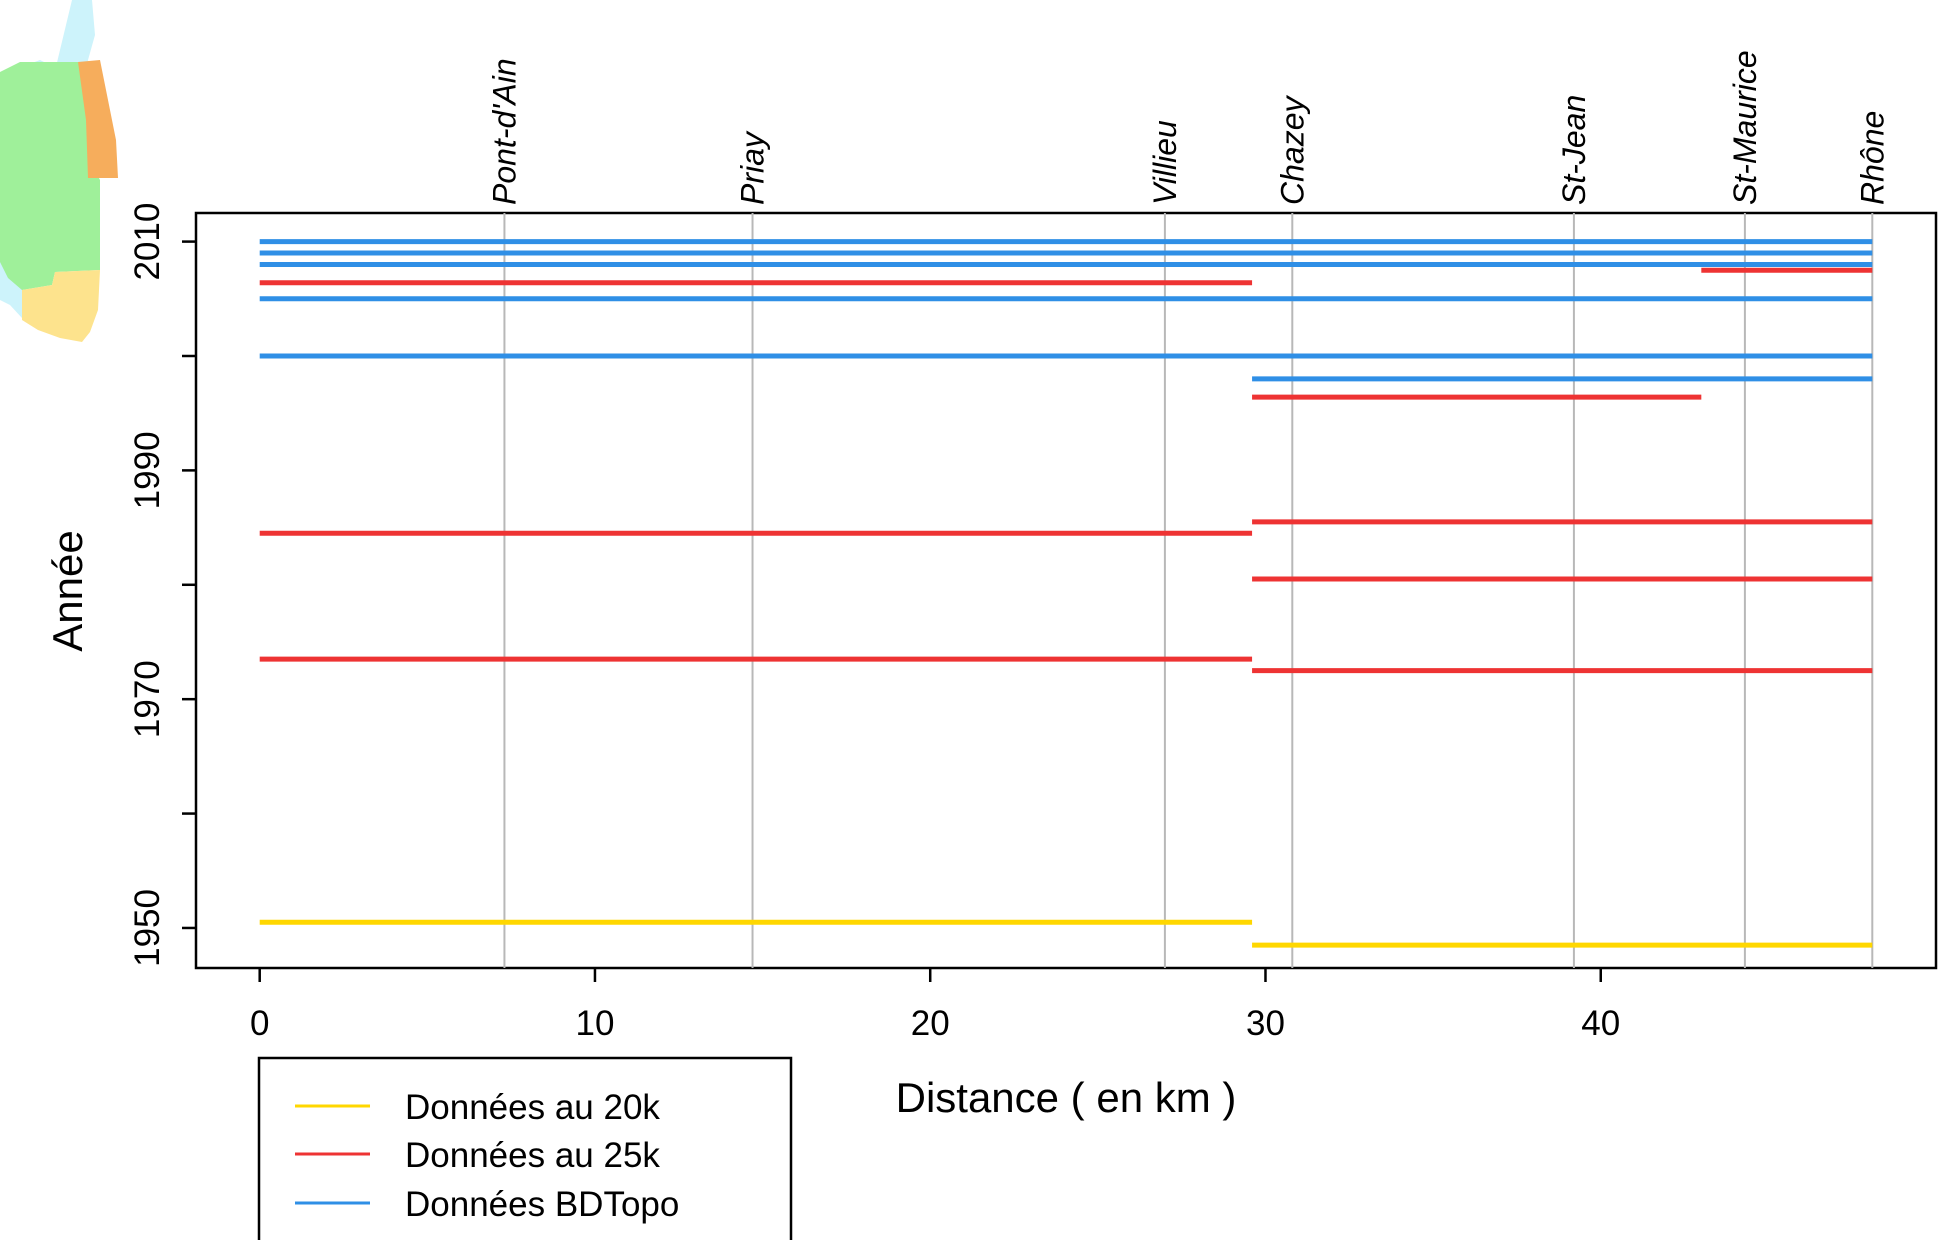  Describe the element at coordinates (542, 1204) in the screenshot. I see `legend-label-bdtopo: Données BDTopo` at that location.